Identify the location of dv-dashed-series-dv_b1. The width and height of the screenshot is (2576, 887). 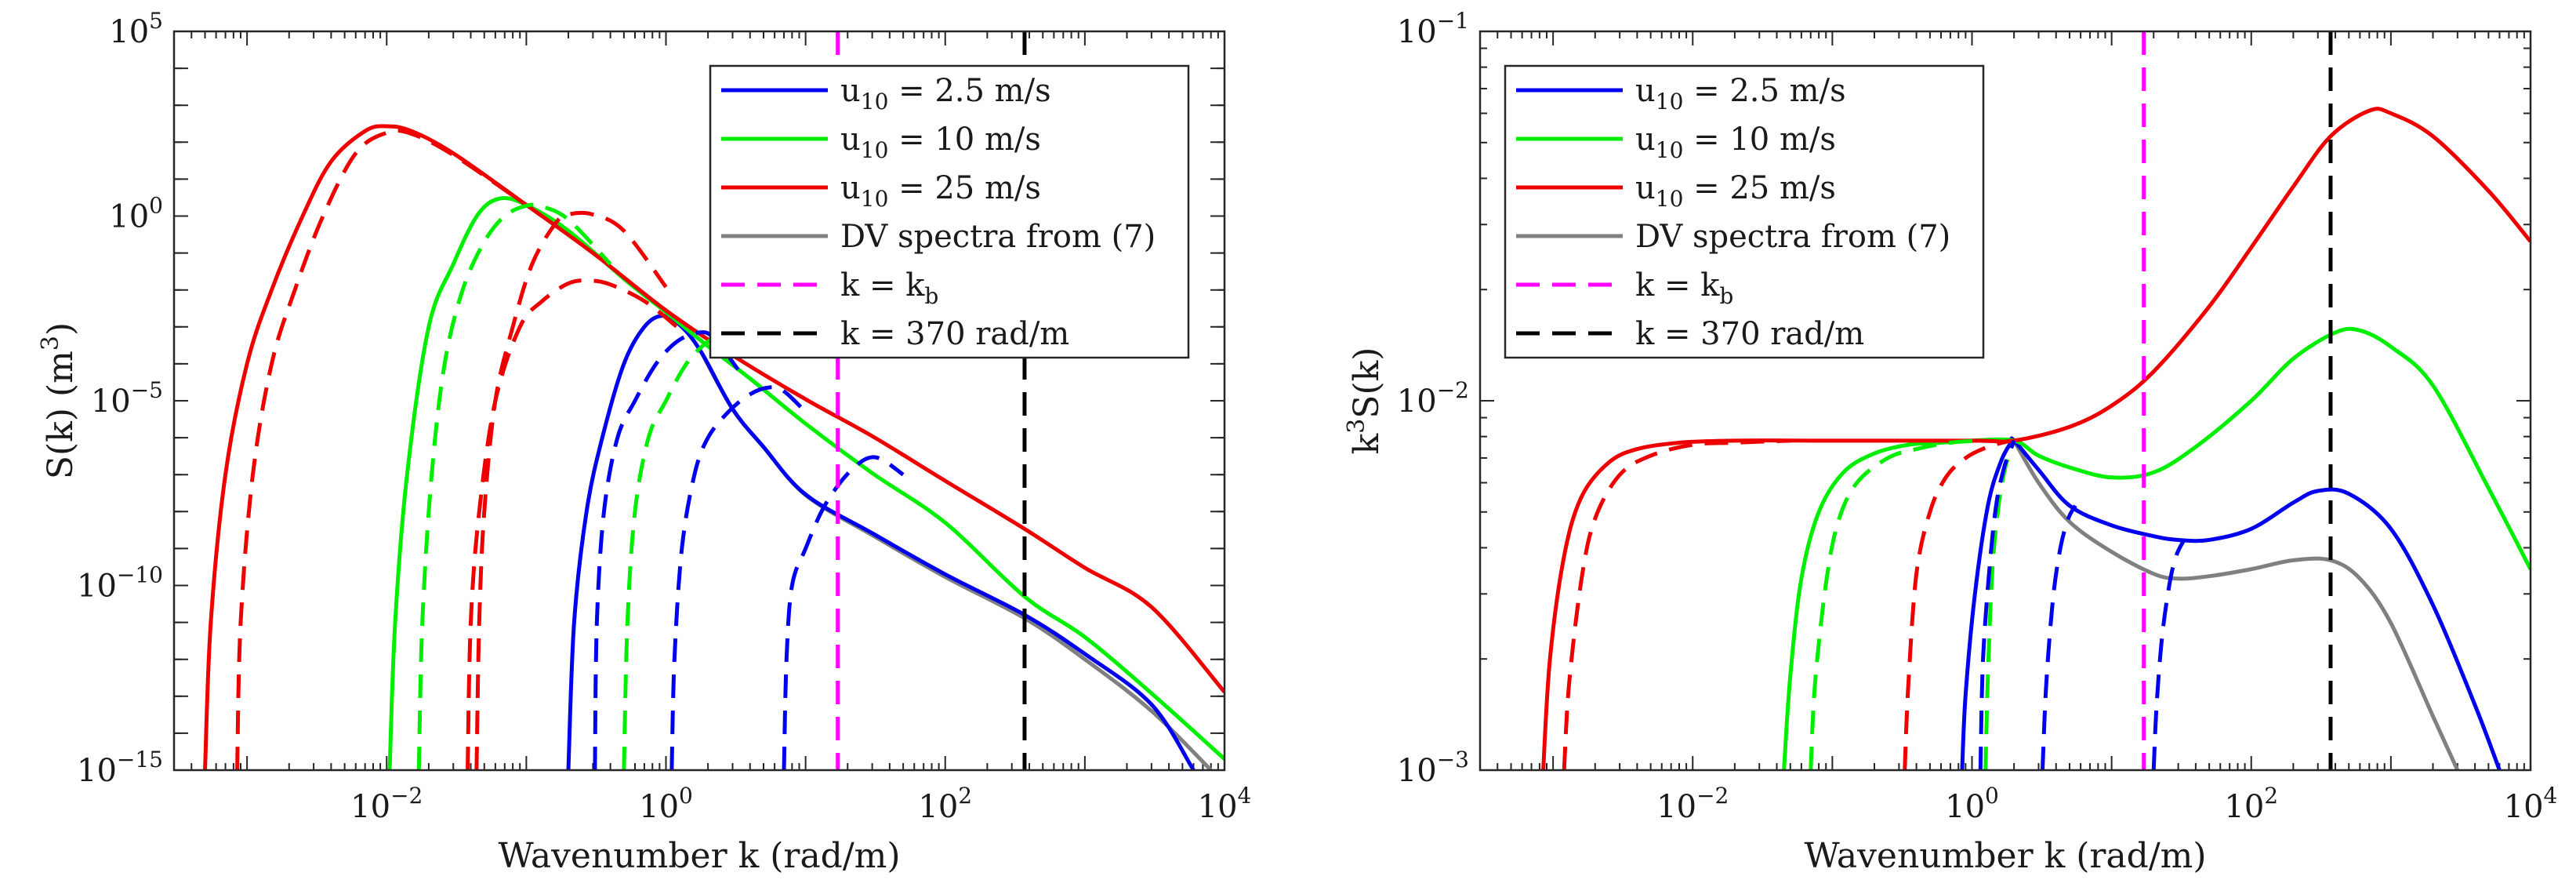
(669, 550).